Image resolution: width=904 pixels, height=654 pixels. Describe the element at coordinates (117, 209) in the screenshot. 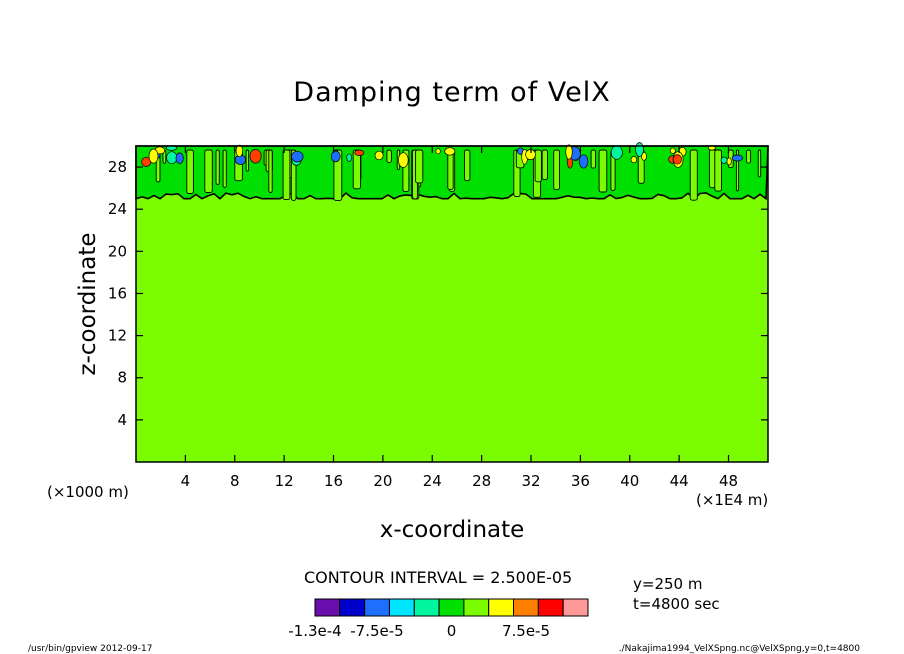

I see `y-tick-label: 24` at that location.